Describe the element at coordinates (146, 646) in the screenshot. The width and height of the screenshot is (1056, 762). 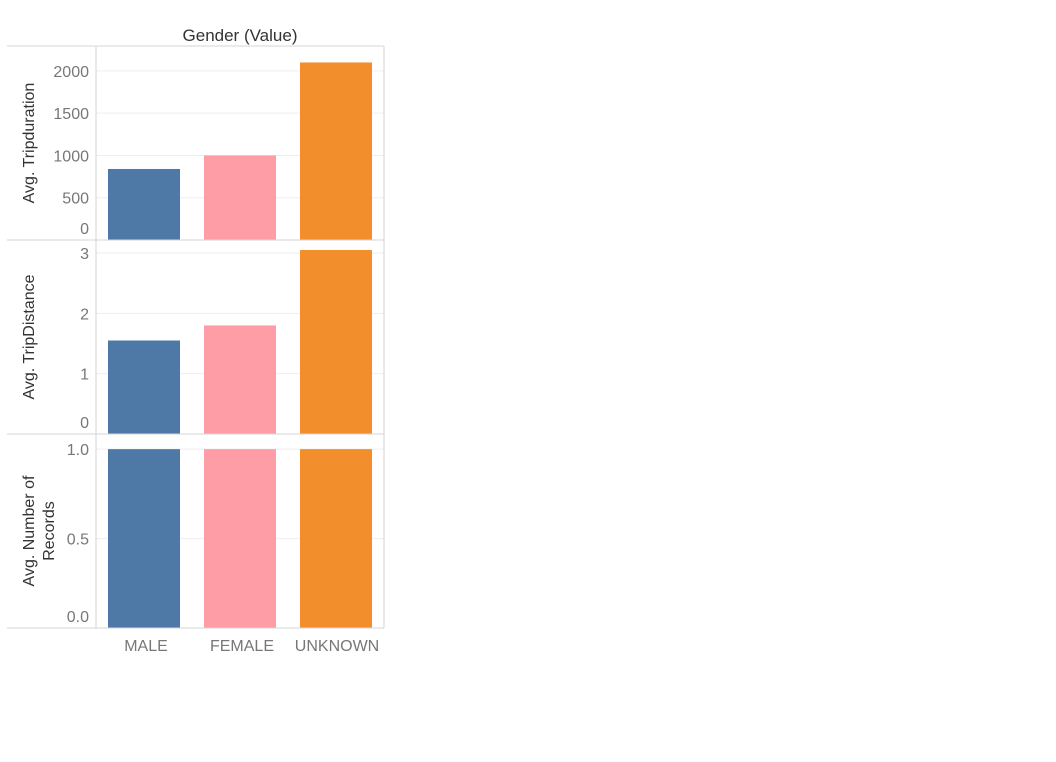
I see `x-tick-label-male: MALE` at that location.